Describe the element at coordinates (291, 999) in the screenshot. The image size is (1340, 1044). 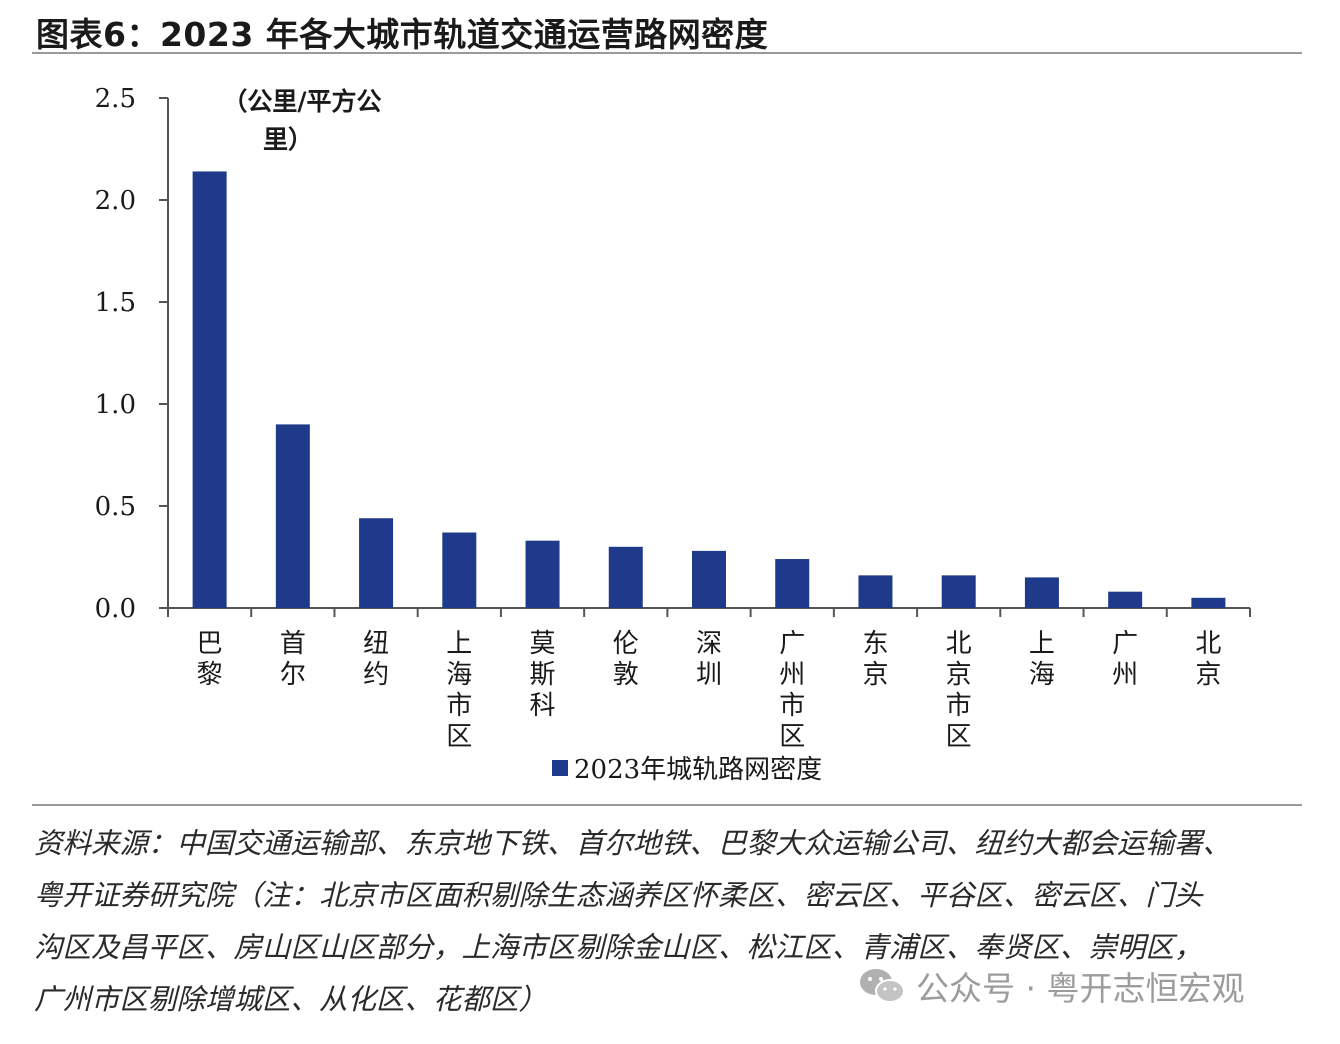
I see `source-line: 广州市区剔除增城区、从化区、花都区）` at that location.